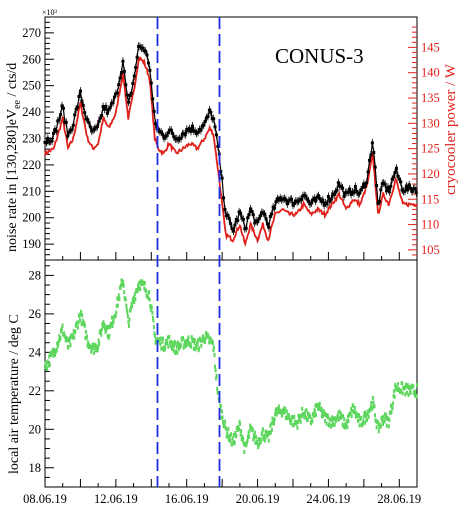 Image resolution: width=463 pixels, height=513 pixels. Describe the element at coordinates (430, 98) in the screenshot. I see `top-y2-tick-label: 135` at that location.